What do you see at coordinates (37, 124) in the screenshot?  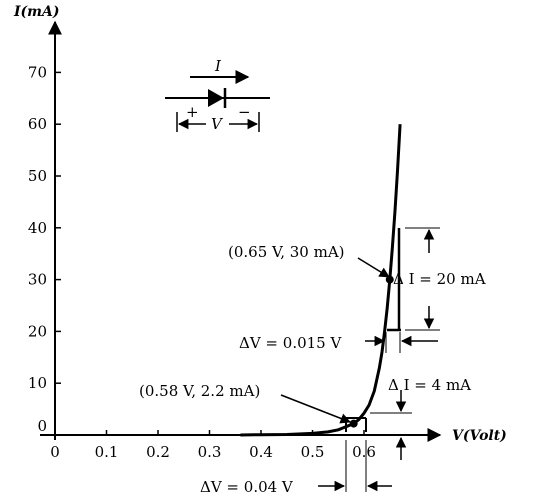 I see `y-tick-label: 60` at bounding box center [37, 124].